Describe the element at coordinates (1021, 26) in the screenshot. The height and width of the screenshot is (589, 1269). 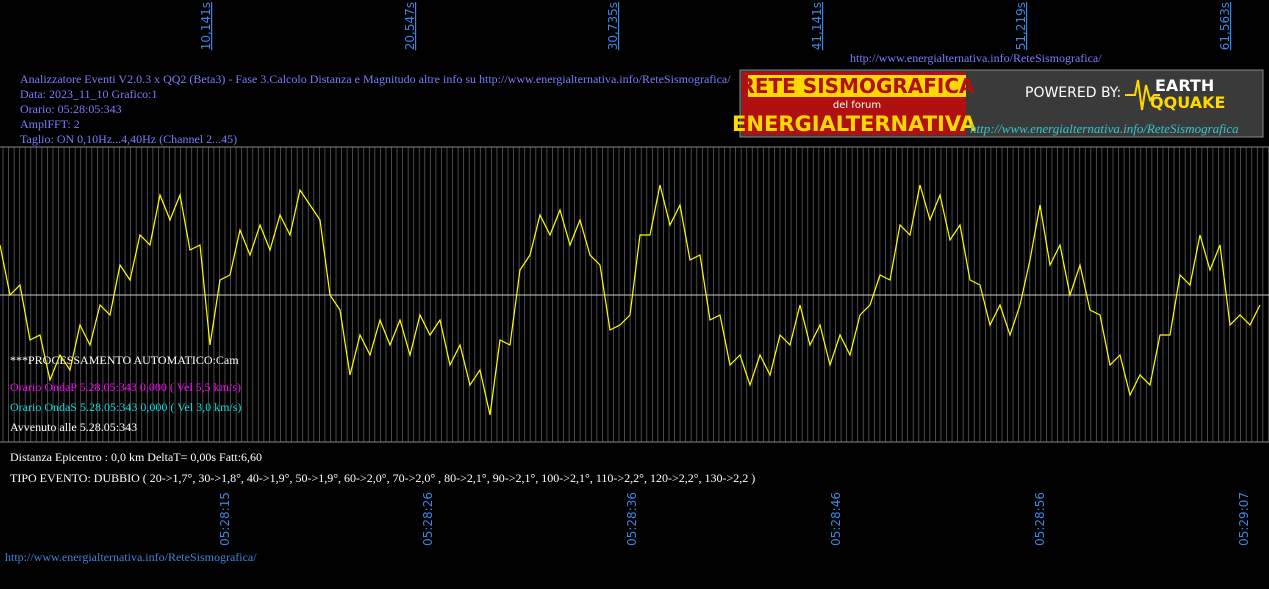
I see `top-time-label: 51,219s` at that location.